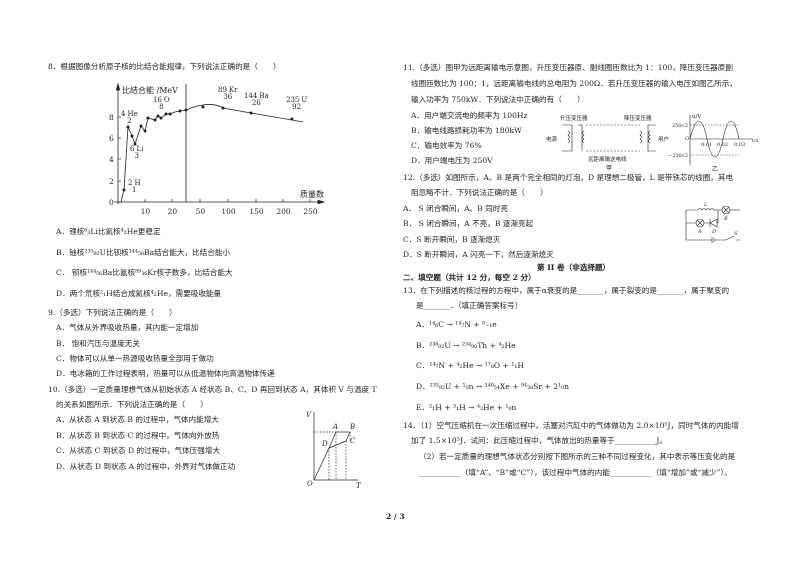 The height and width of the screenshot is (561, 794). I want to click on svg-text: u/V, so click(697, 117).